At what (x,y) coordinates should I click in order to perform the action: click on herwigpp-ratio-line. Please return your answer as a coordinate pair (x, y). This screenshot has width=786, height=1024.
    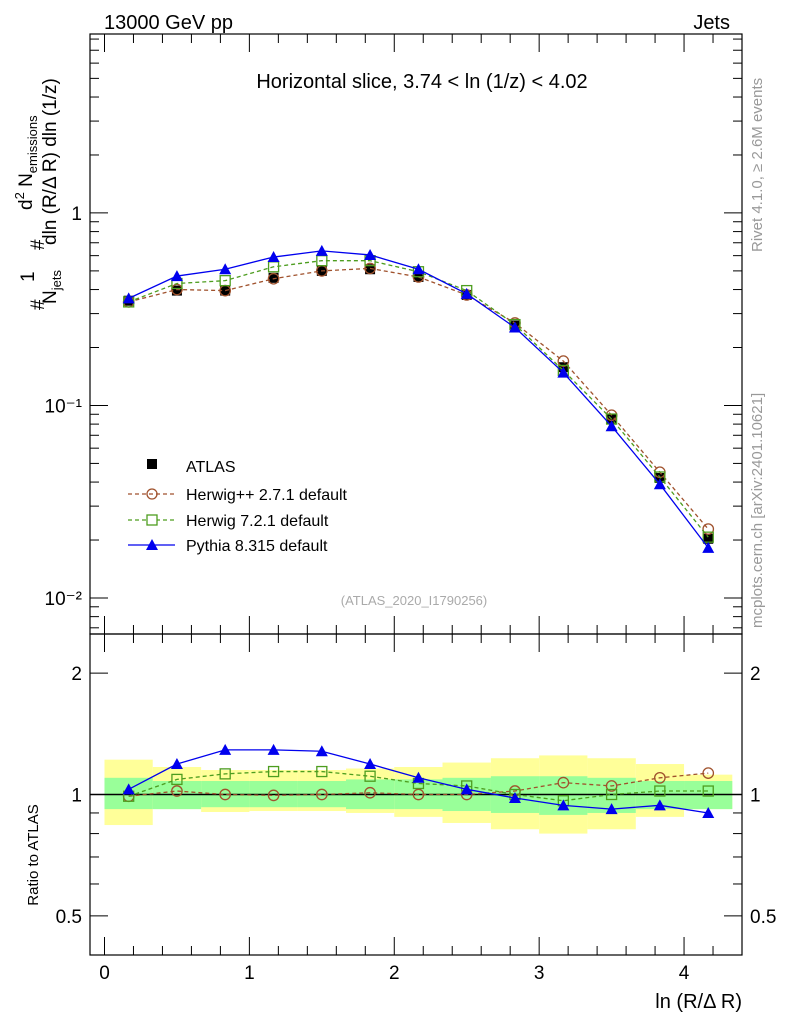
    Looking at the image, I should click on (418, 784).